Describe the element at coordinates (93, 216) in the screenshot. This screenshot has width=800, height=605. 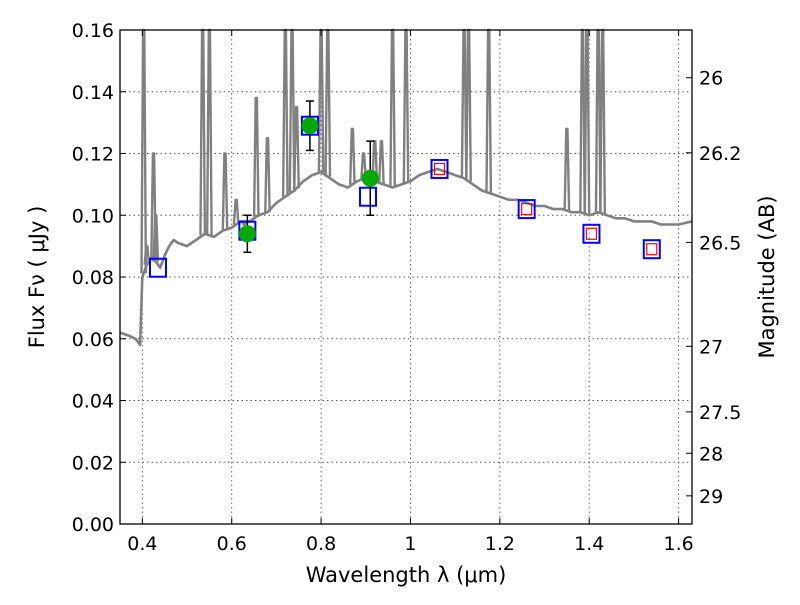
I see `y-tick-label: 0.10` at that location.